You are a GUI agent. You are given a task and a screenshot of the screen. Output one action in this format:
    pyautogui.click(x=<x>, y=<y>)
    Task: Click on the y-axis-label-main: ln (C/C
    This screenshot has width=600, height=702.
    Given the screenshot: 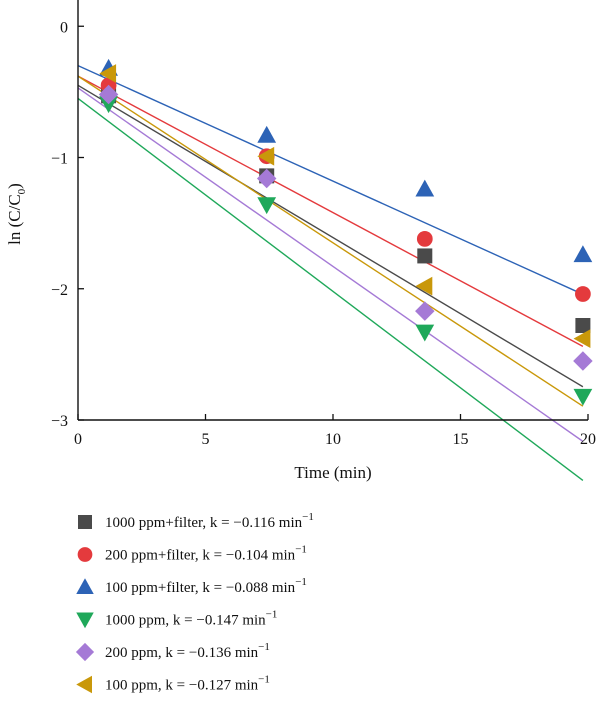 What is the action you would take?
    pyautogui.click(x=14, y=219)
    